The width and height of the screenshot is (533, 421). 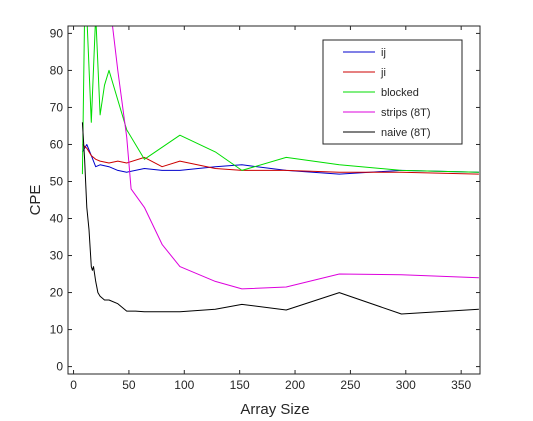 What do you see at coordinates (129, 385) in the screenshot?
I see `x-tick-label: 50` at bounding box center [129, 385].